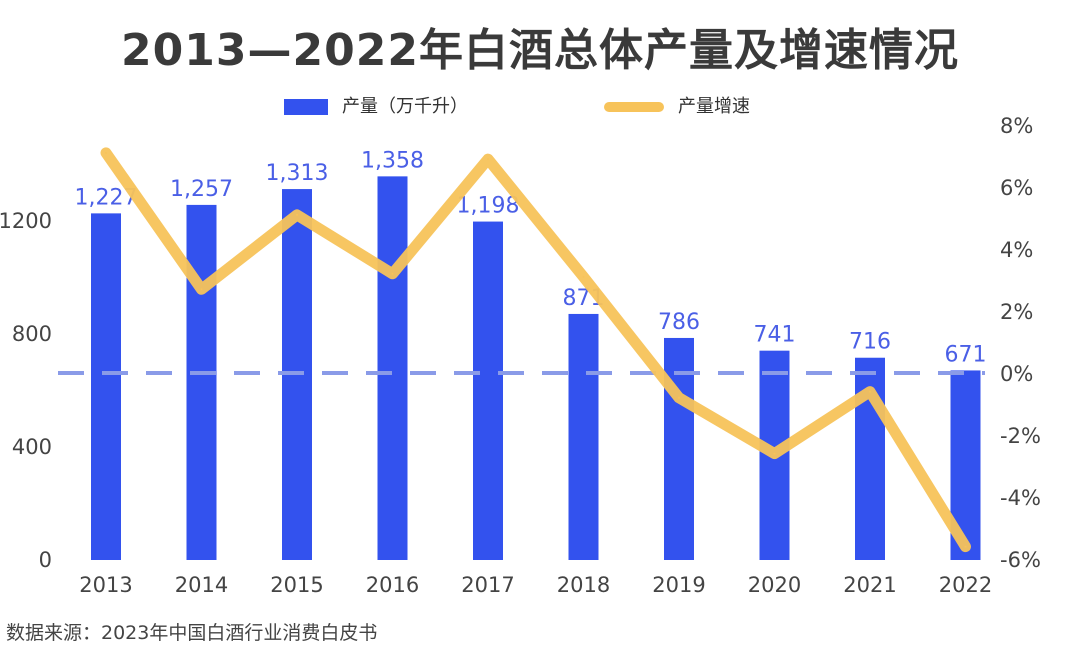  I want to click on right-axis-tick--6: -6%, so click(1020, 560).